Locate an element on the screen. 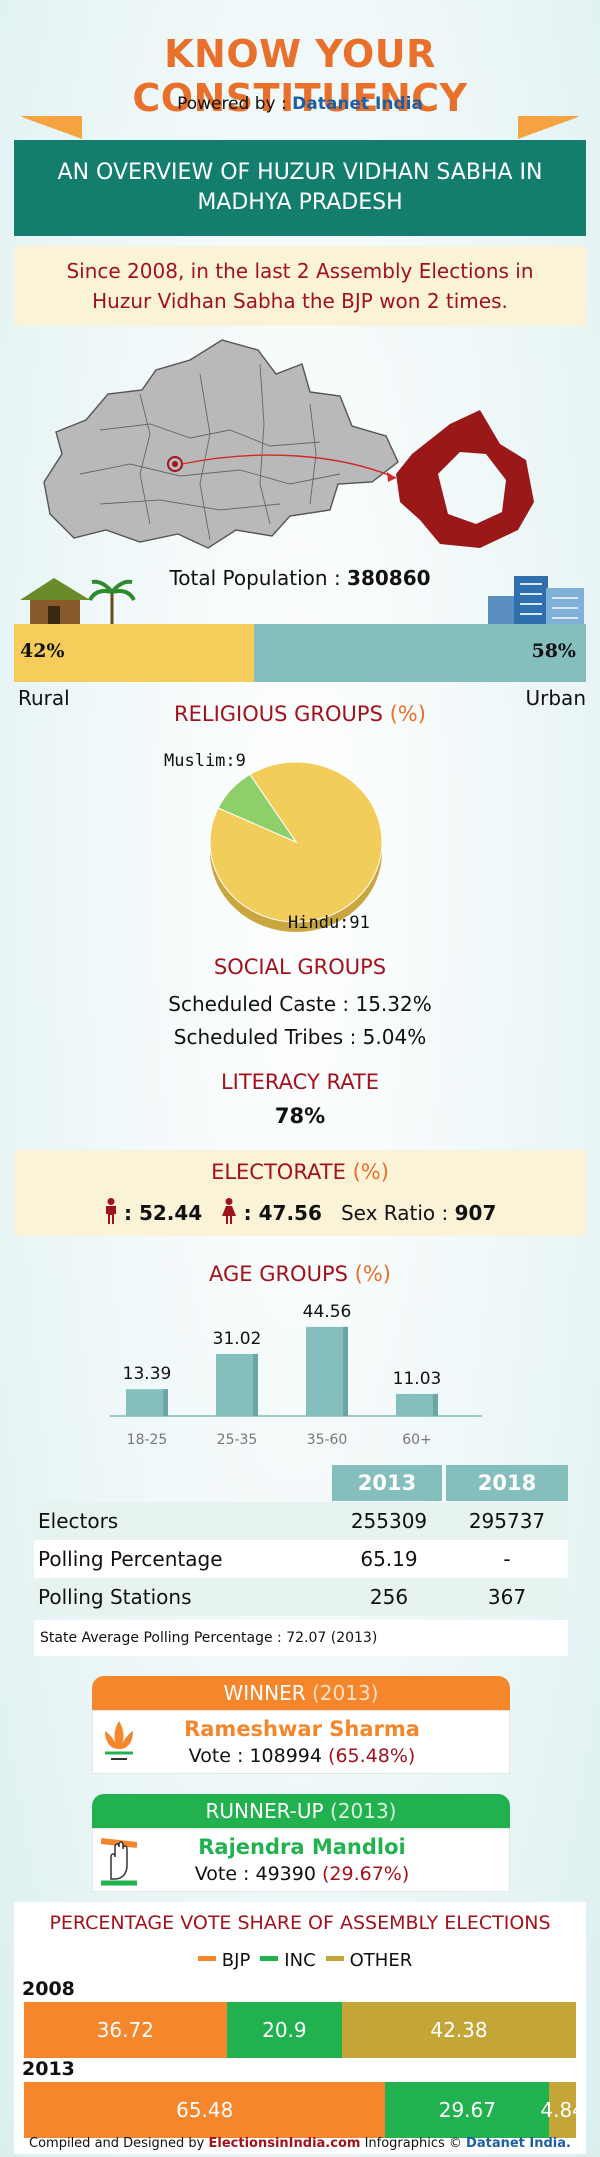 The image size is (600, 2157). runner-up-vote: Vote : 49390 (29.67%) is located at coordinates (302, 1874).